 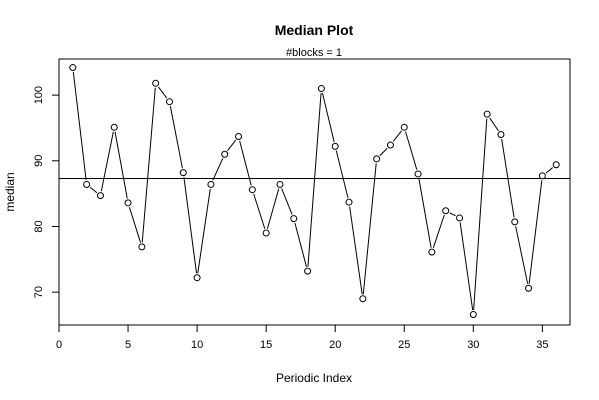 What do you see at coordinates (314, 378) in the screenshot?
I see `x-axis-label: Periodic Index` at bounding box center [314, 378].